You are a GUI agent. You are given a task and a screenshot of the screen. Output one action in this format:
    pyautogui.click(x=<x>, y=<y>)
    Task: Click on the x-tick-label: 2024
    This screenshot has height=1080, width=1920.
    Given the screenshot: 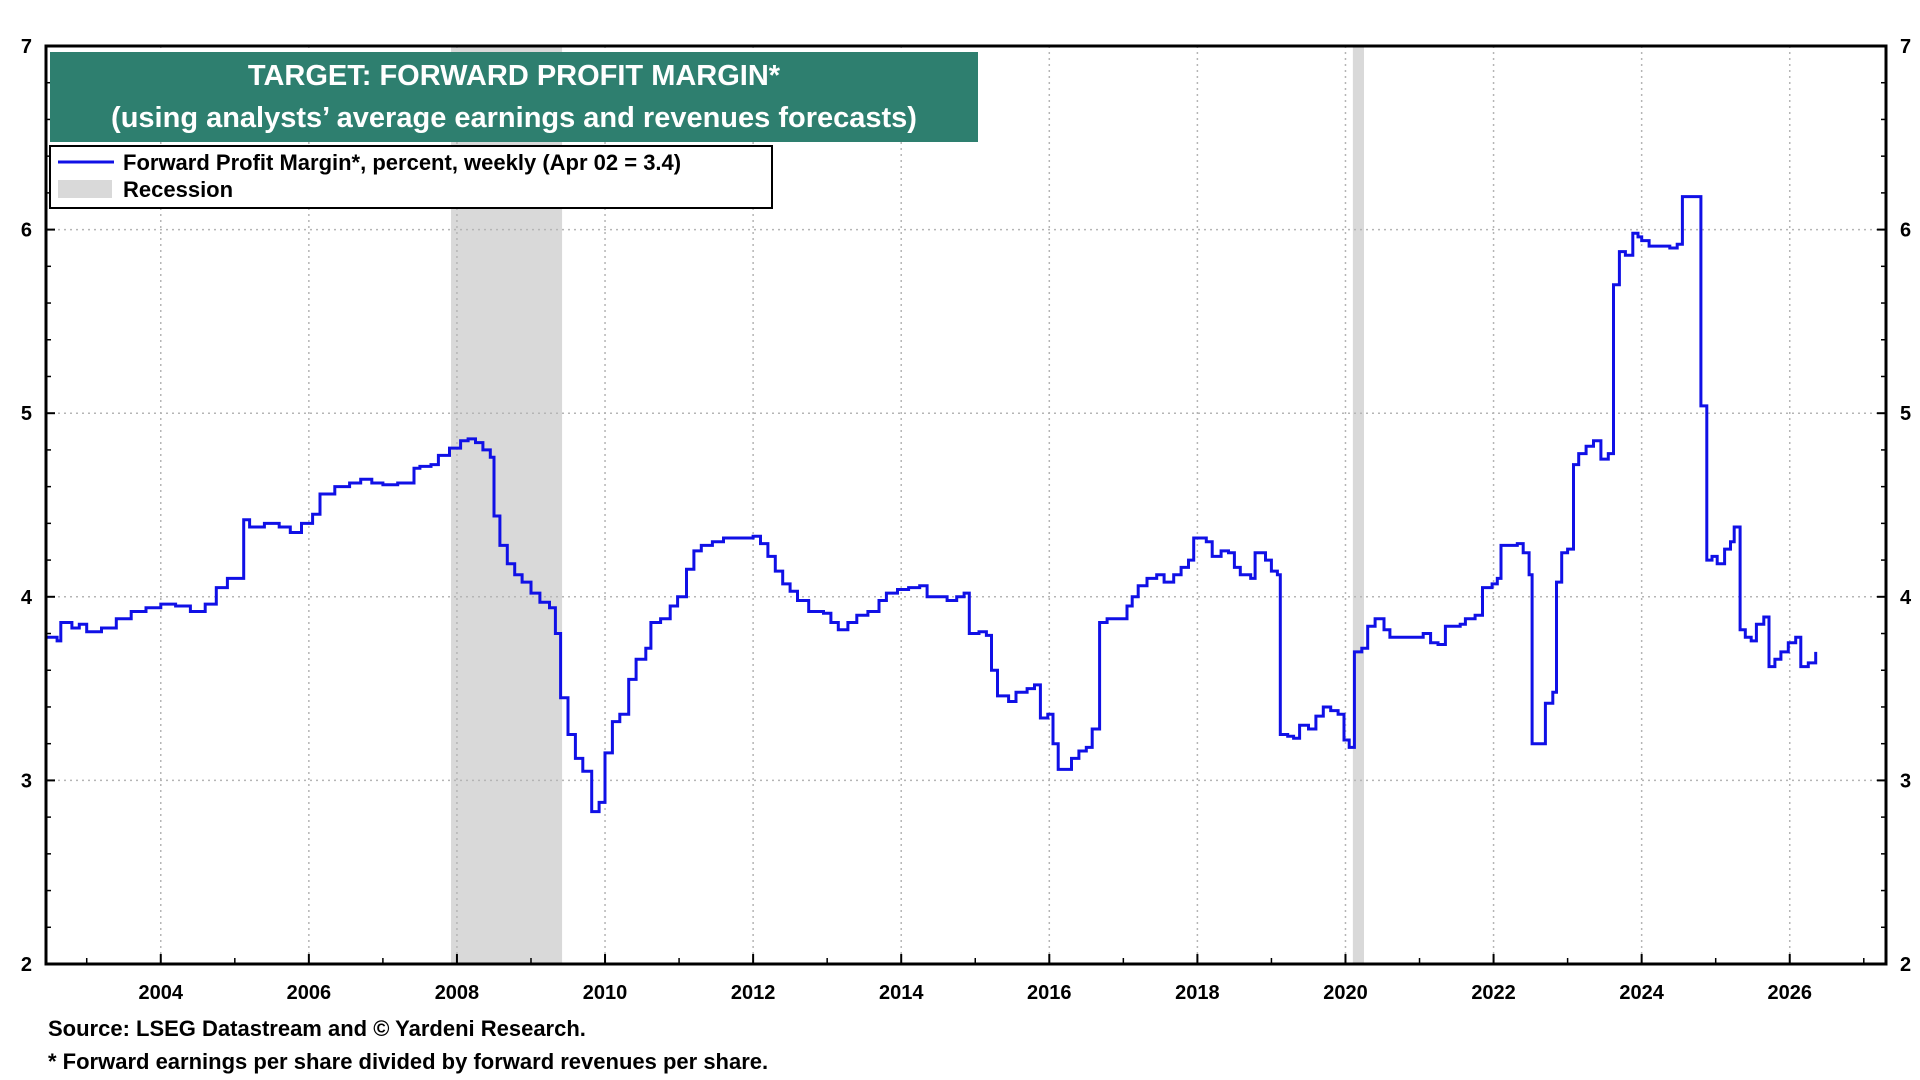 What is the action you would take?
    pyautogui.click(x=1641, y=993)
    